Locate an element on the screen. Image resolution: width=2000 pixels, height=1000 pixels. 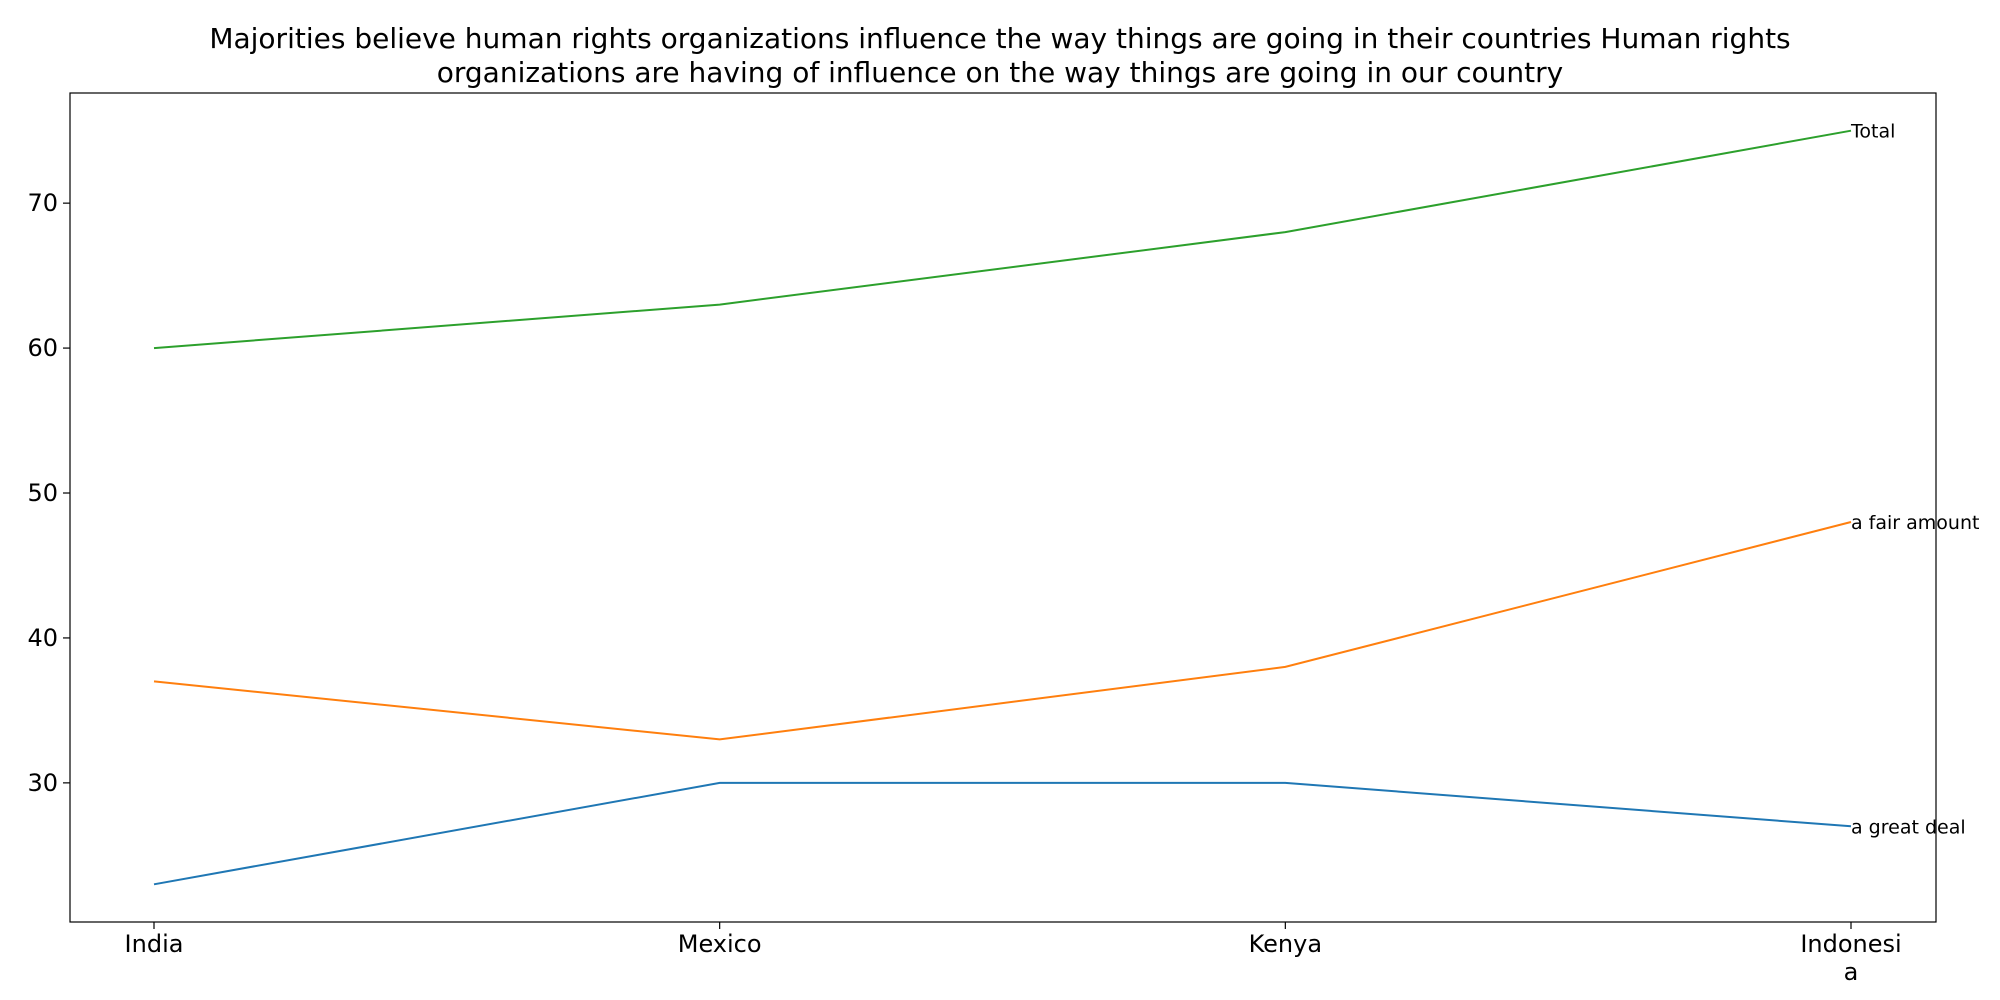
series-end-label: a fair amount is located at coordinates (1915, 523).